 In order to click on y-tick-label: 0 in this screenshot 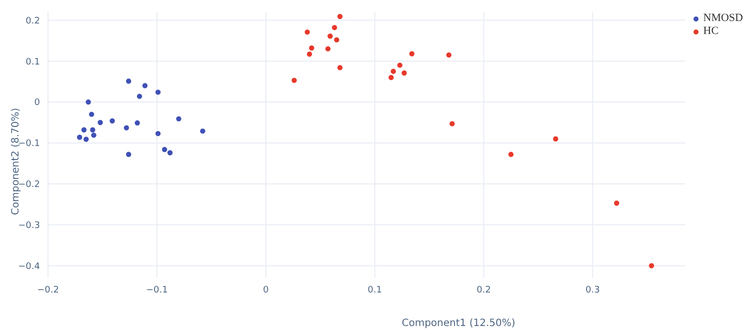, I will do `click(37, 103)`.